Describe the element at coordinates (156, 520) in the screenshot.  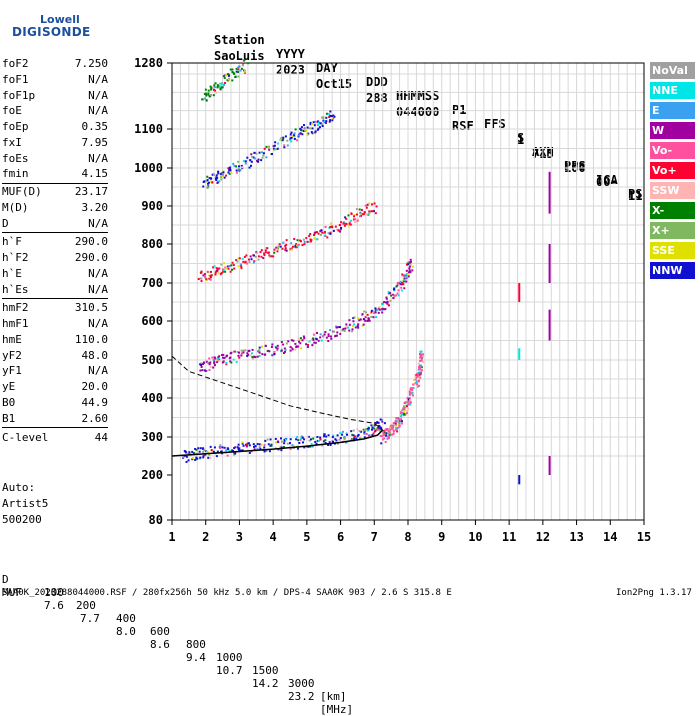
I see `y-tick-label: 80` at that location.